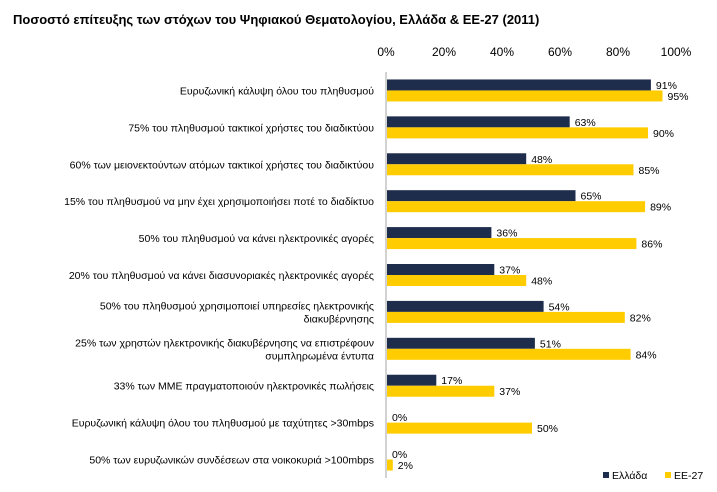 The height and width of the screenshot is (492, 717). I want to click on legend-label-eu27: ΕΕ-27, so click(688, 476).